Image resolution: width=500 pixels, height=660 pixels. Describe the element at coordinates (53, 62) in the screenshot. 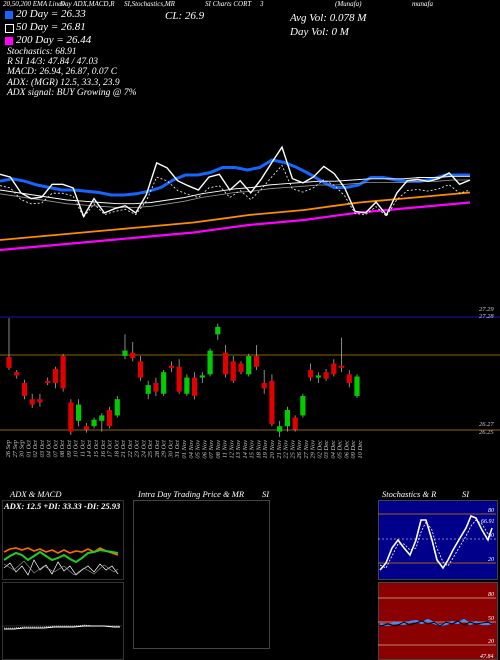

I see `rsi-reading: R SI 14/3: 47.84 / 47.03` at that location.